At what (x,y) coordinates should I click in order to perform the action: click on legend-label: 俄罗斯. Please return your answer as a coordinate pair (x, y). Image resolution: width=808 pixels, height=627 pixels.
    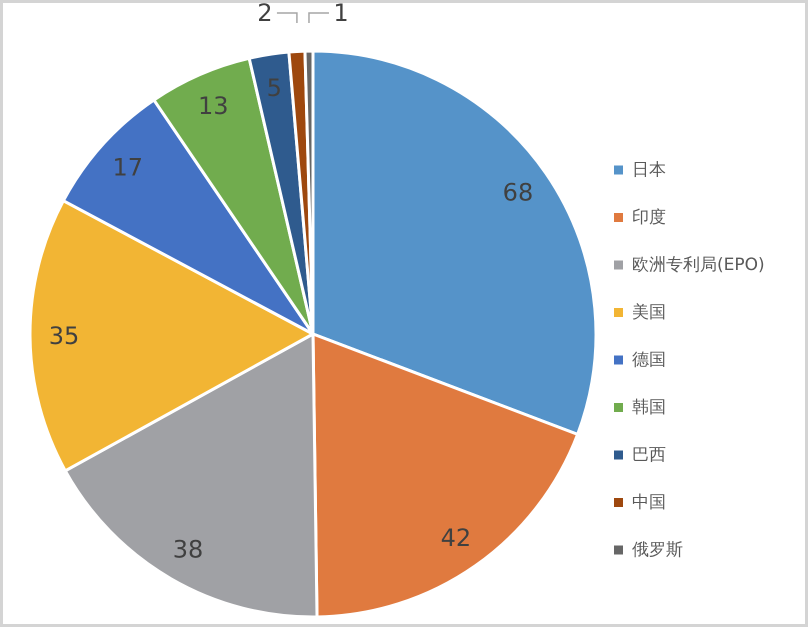
    Looking at the image, I should click on (657, 550).